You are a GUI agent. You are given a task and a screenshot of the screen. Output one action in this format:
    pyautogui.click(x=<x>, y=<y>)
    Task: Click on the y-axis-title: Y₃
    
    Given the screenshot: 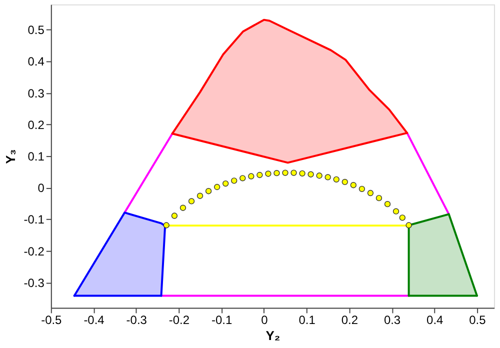 What is the action you would take?
    pyautogui.click(x=10, y=156)
    